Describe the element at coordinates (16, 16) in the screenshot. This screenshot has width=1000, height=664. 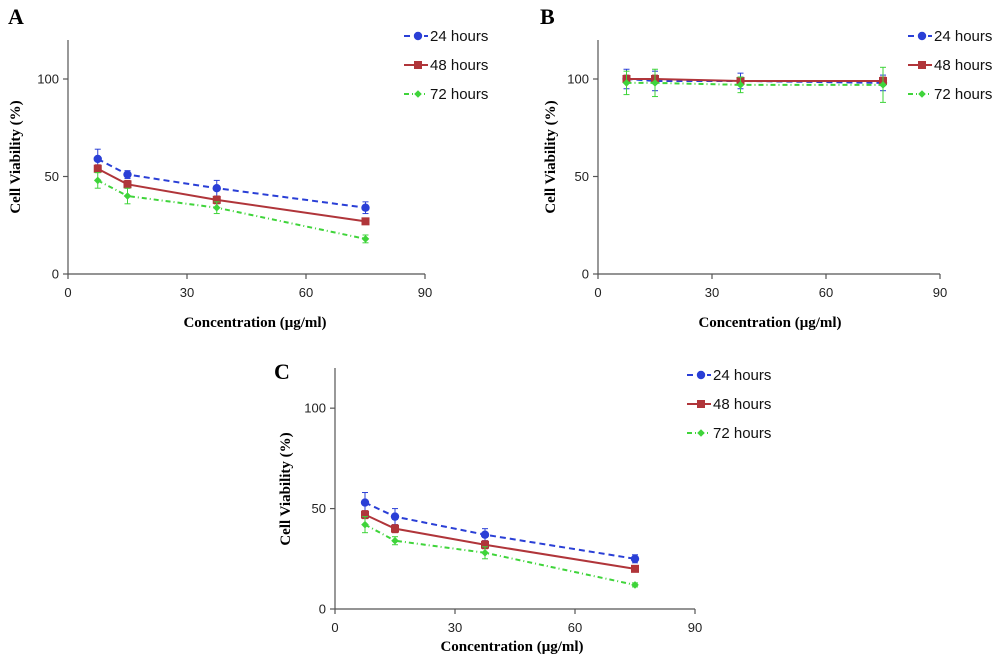
I see `panel-letter: A` at that location.